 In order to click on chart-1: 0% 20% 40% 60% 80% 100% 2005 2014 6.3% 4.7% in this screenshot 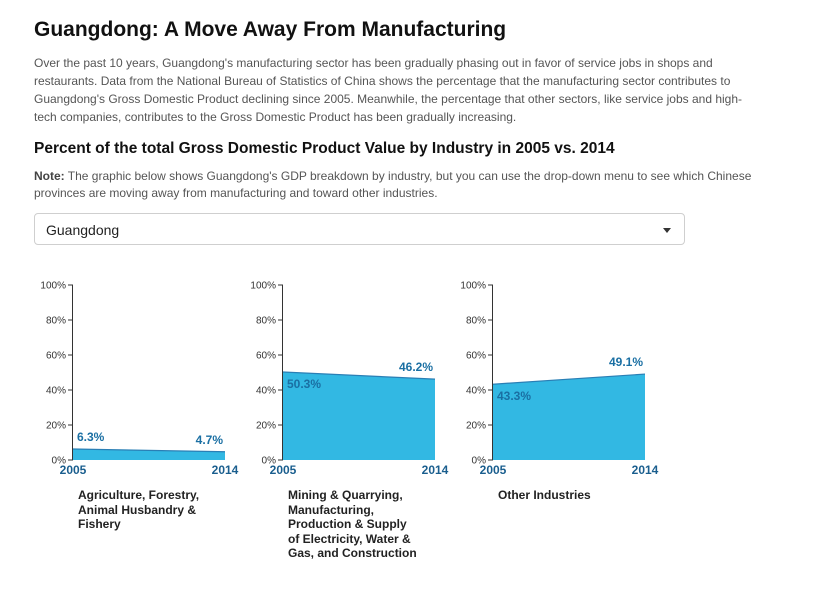, I will do `click(139, 379)`.